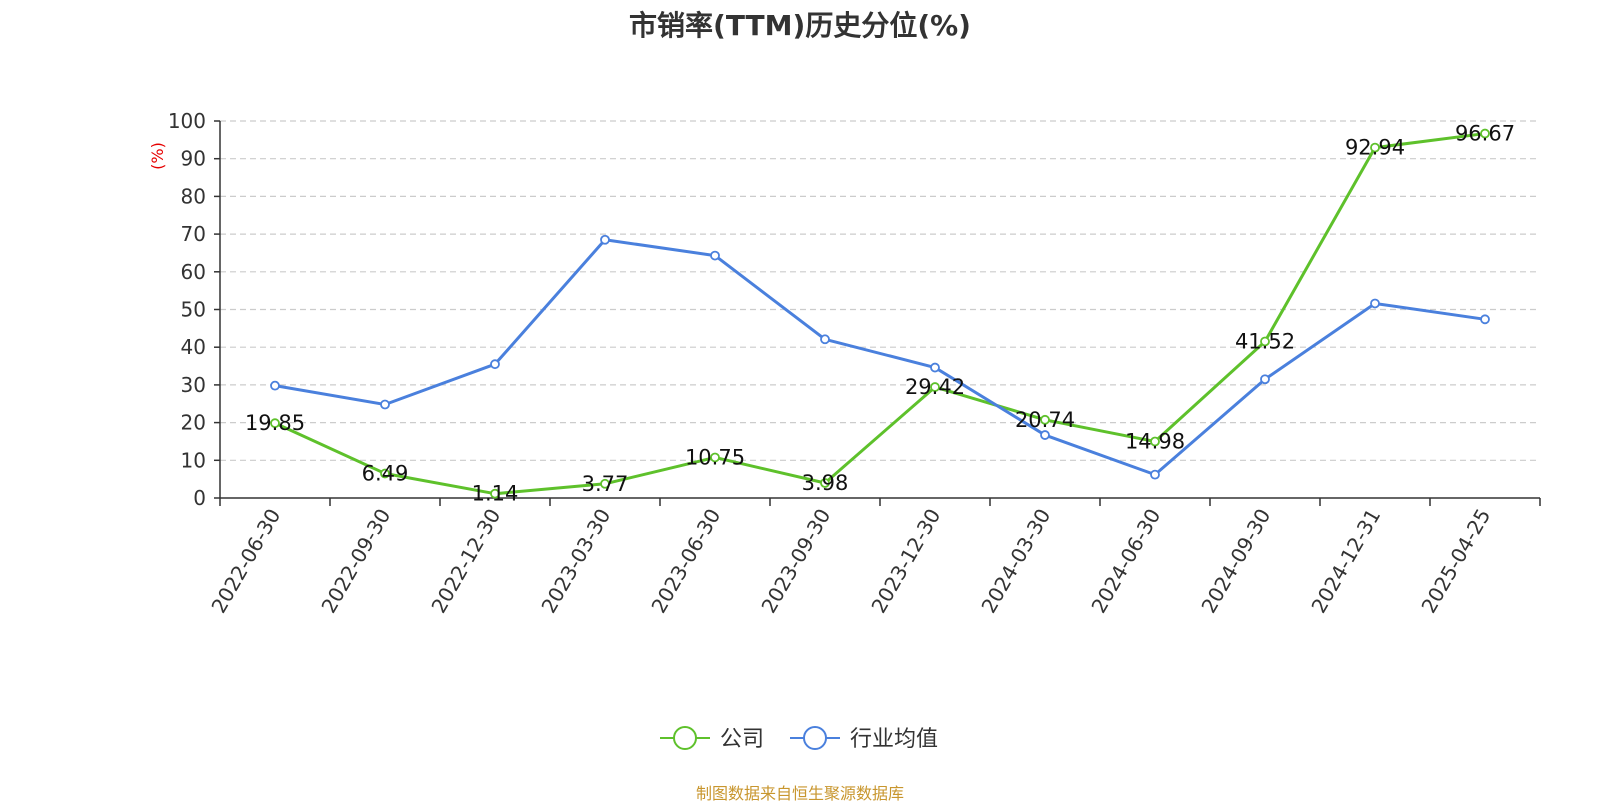  What do you see at coordinates (800, 25) in the screenshot?
I see `chart-title: 市销率(TTM)历史分位(%)` at bounding box center [800, 25].